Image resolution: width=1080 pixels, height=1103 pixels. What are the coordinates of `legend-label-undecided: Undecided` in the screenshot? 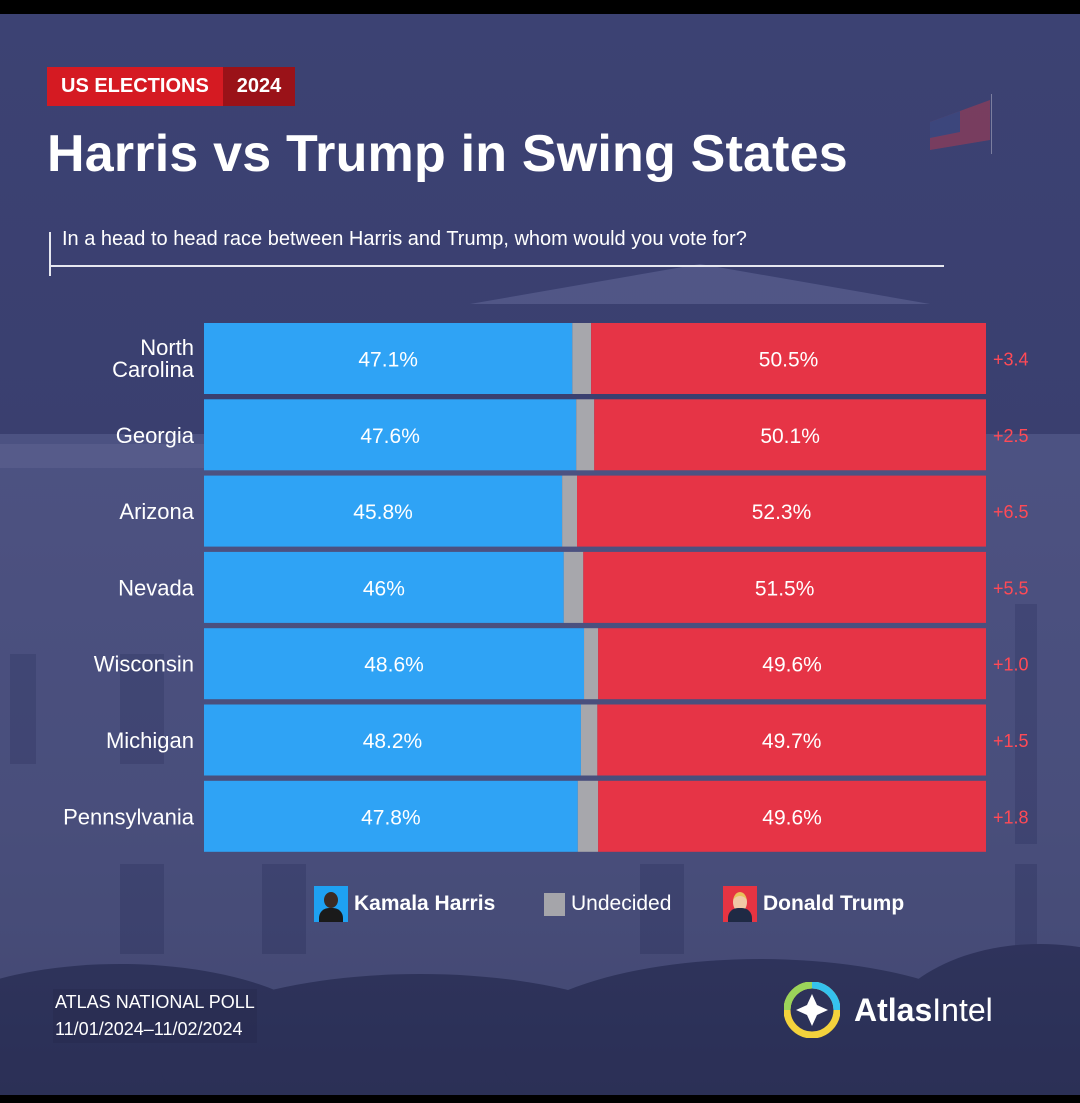 It's located at (621, 903).